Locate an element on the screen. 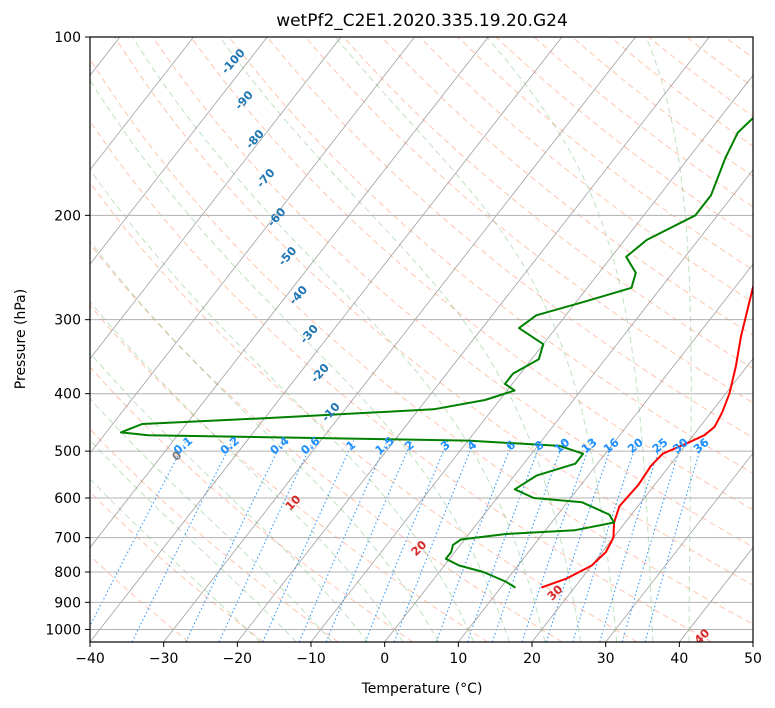 The image size is (775, 708). moist-adiabat-label: -60 is located at coordinates (276, 217).